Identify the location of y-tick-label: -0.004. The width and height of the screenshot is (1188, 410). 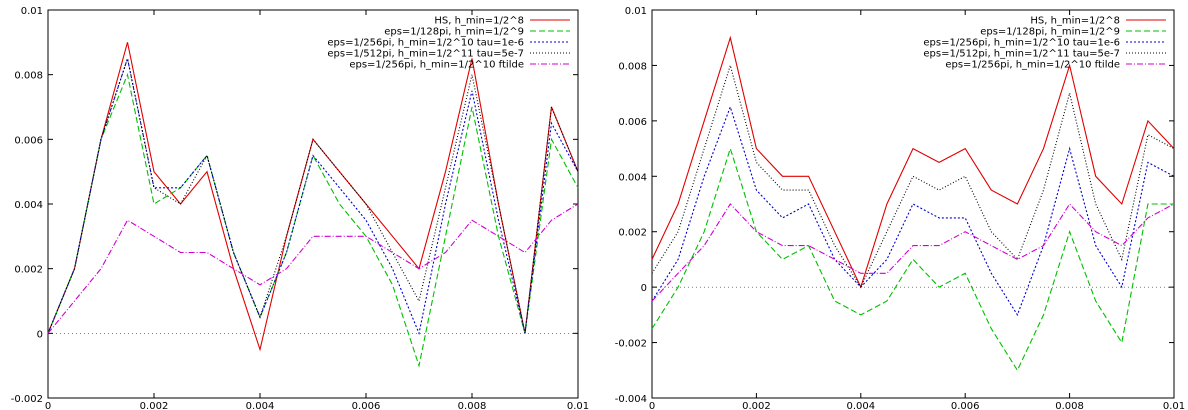
(631, 399).